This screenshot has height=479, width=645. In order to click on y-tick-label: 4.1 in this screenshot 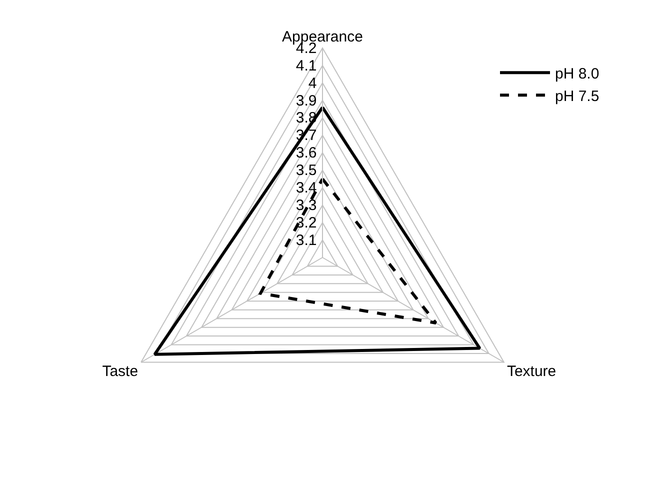, I will do `click(306, 65)`.